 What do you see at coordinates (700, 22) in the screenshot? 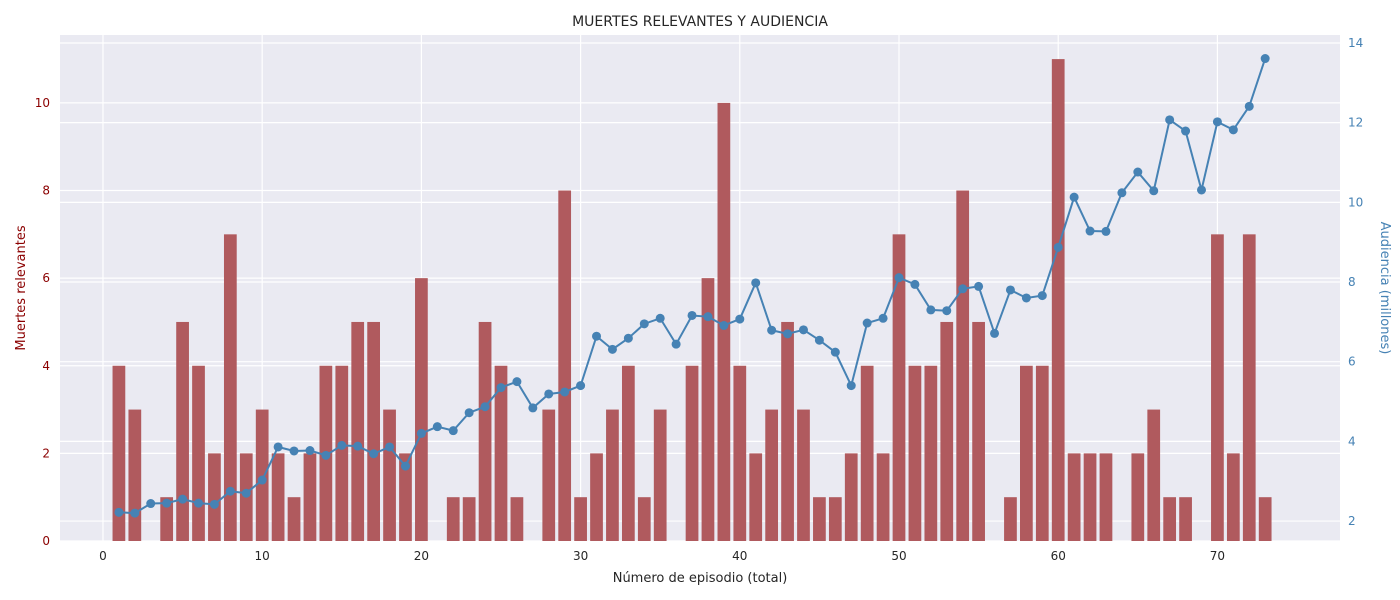
I see `chart-title: MUERTES RELEVANTES Y AUDIENCIA` at bounding box center [700, 22].